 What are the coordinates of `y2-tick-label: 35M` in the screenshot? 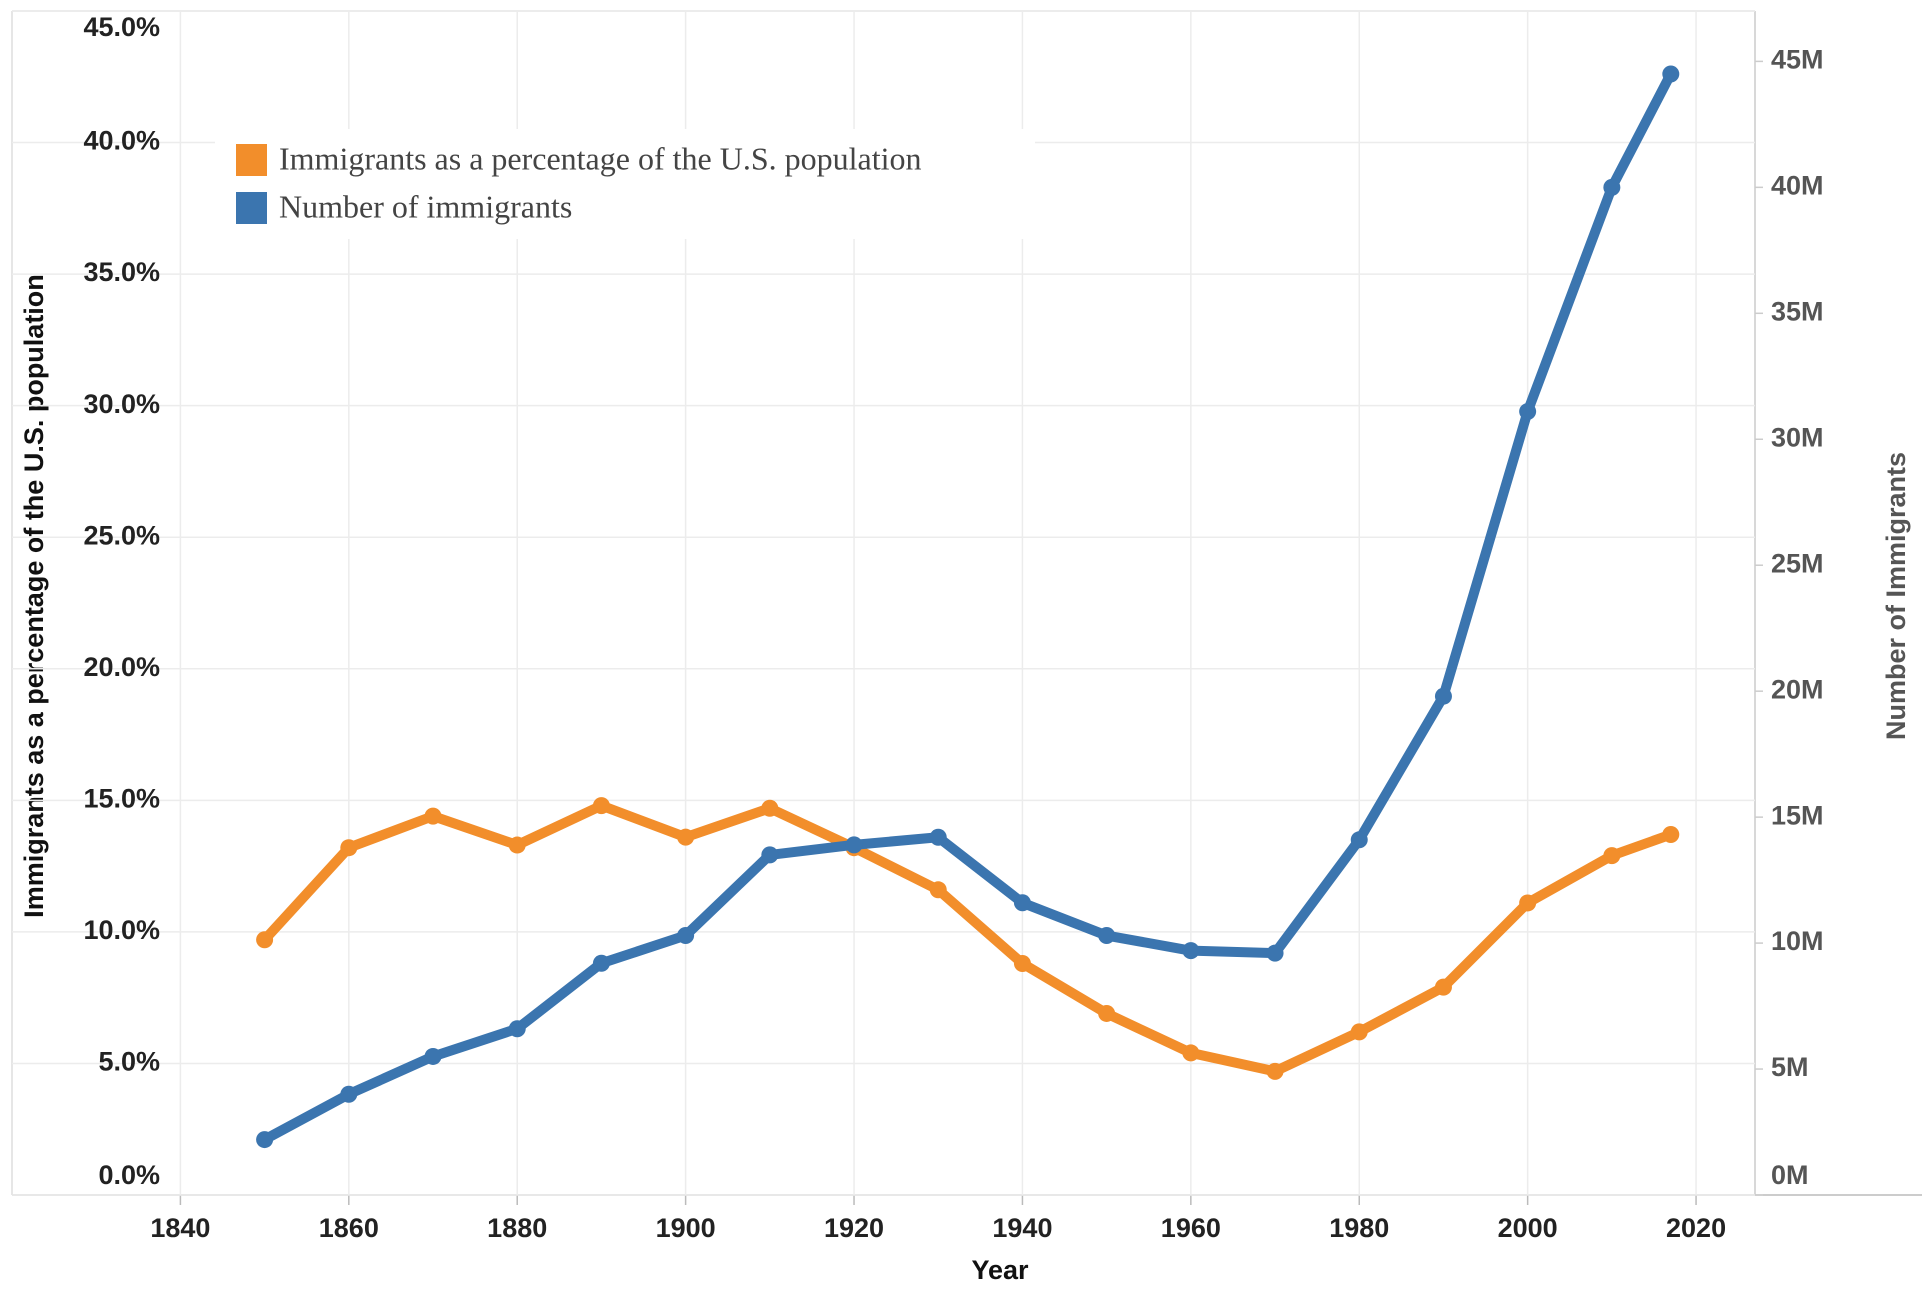 It's located at (1797, 311).